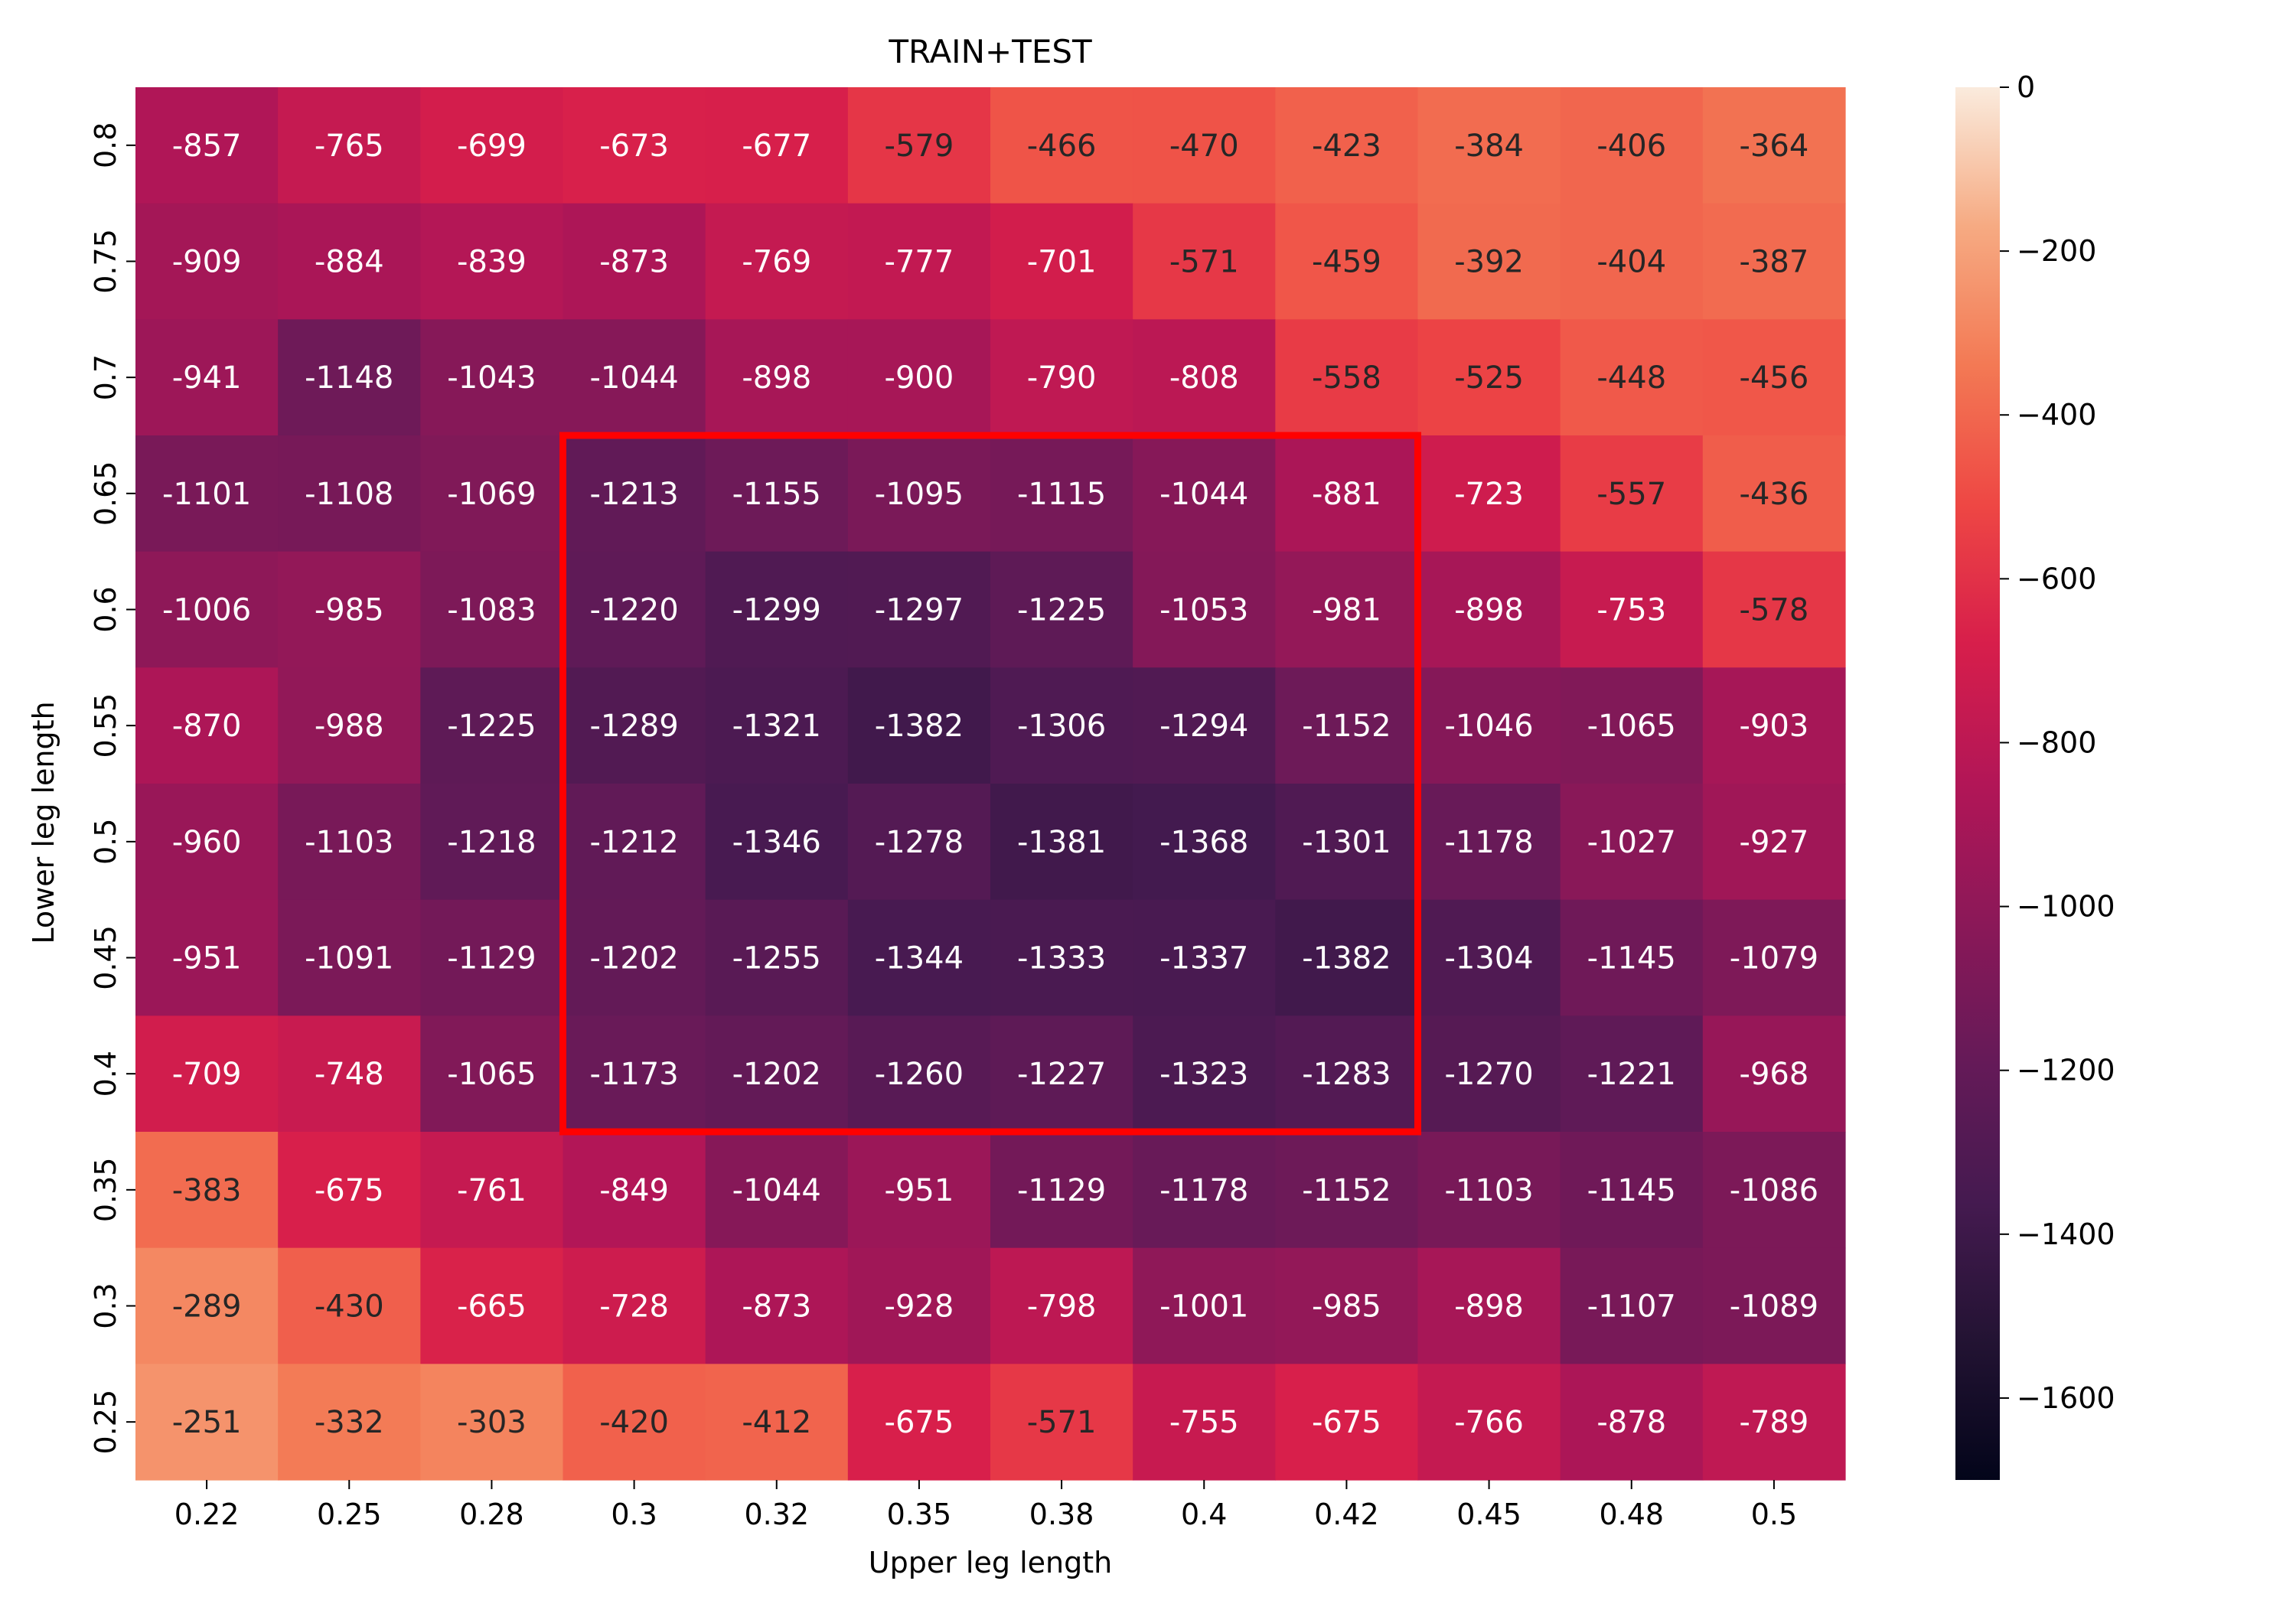  Describe the element at coordinates (634, 1514) in the screenshot. I see `x-tick-label: 0.3` at that location.